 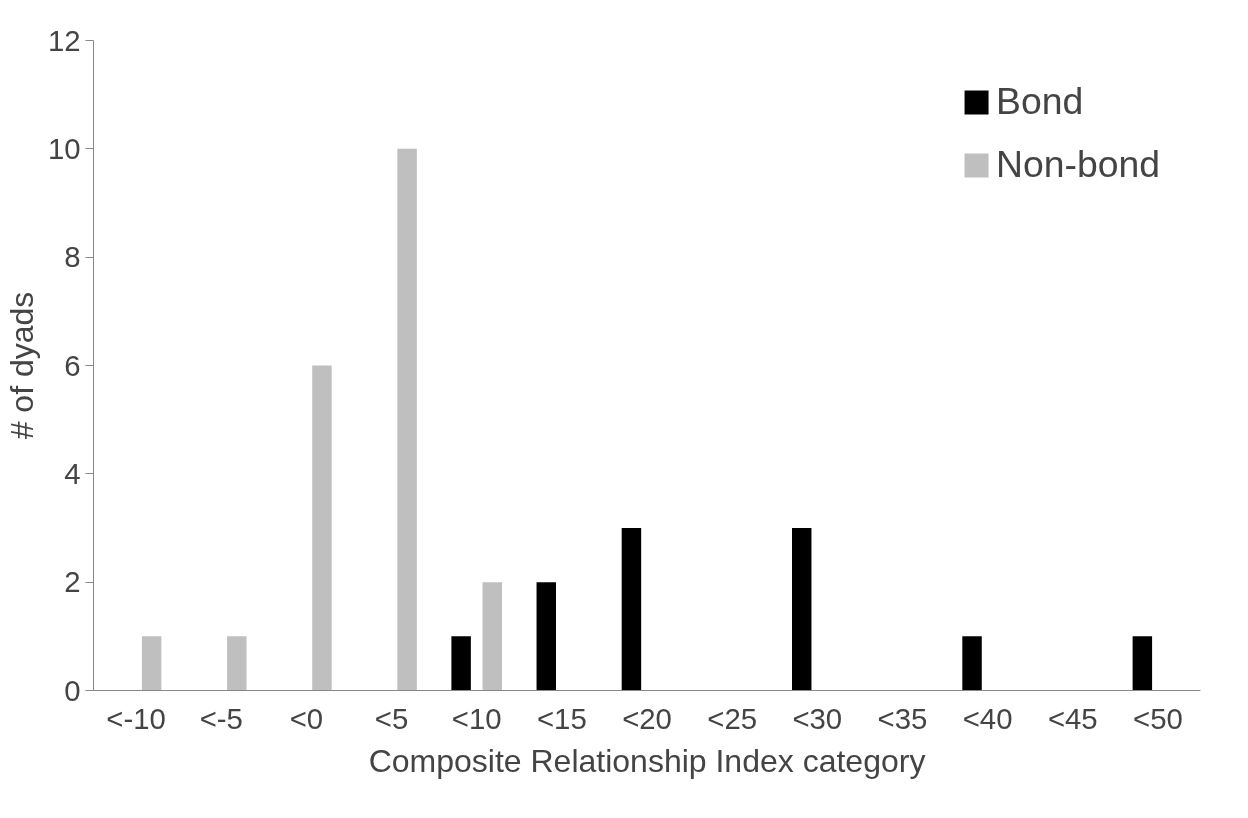 What do you see at coordinates (72, 365) in the screenshot?
I see `y-tick-label: 6` at bounding box center [72, 365].